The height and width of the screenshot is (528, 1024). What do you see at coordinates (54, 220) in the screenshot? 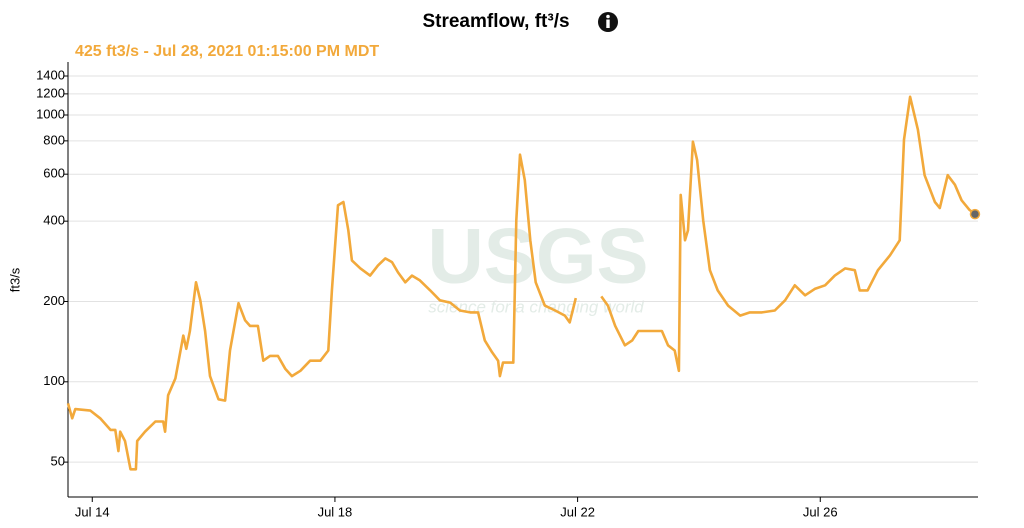
I see `y-tick-label: 400` at bounding box center [54, 220].